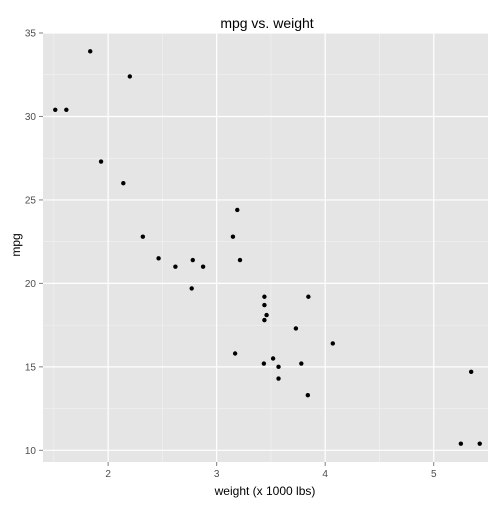 This screenshot has width=504, height=509. What do you see at coordinates (31, 34) in the screenshot?
I see `y-tick-label: 35` at bounding box center [31, 34].